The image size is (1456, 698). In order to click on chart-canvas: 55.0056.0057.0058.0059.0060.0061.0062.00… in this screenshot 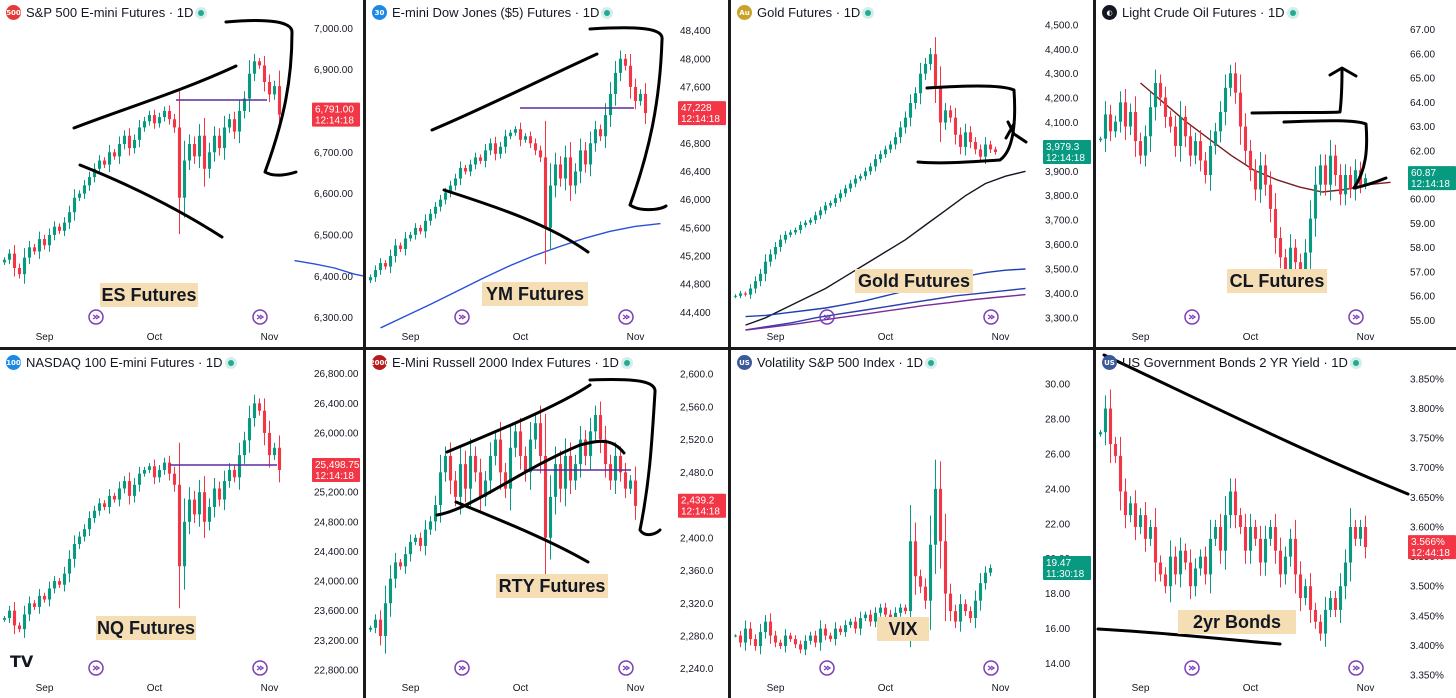, I will do `click(1276, 173)`.